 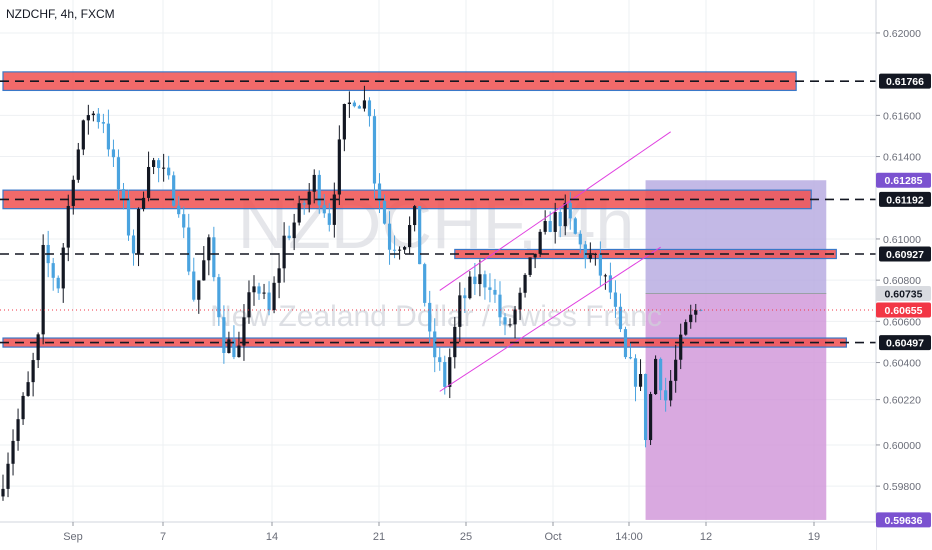 What do you see at coordinates (902, 281) in the screenshot?
I see `price-tick-label: 0.60800` at bounding box center [902, 281].